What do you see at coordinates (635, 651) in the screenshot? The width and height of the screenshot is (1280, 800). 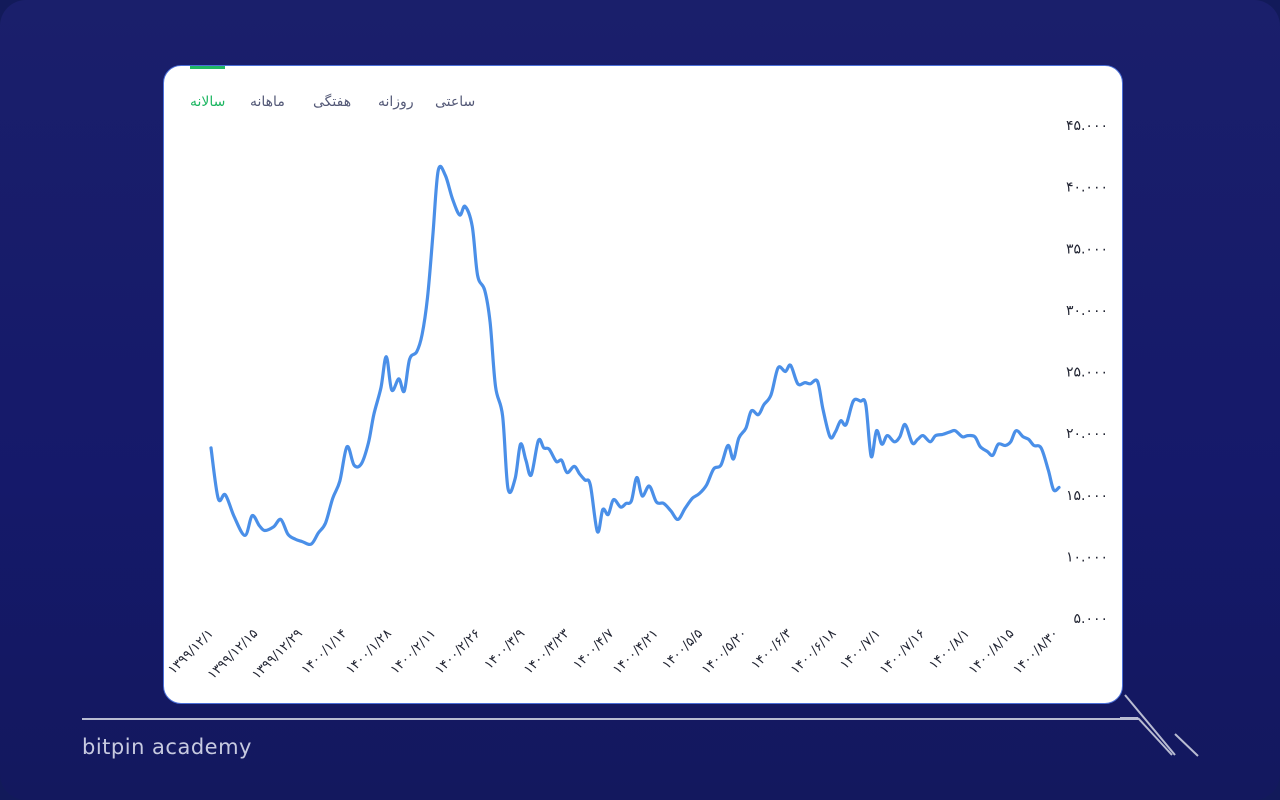 I see `x-tick-label: ۱۴۰۰/۴/۲۱` at bounding box center [635, 651].